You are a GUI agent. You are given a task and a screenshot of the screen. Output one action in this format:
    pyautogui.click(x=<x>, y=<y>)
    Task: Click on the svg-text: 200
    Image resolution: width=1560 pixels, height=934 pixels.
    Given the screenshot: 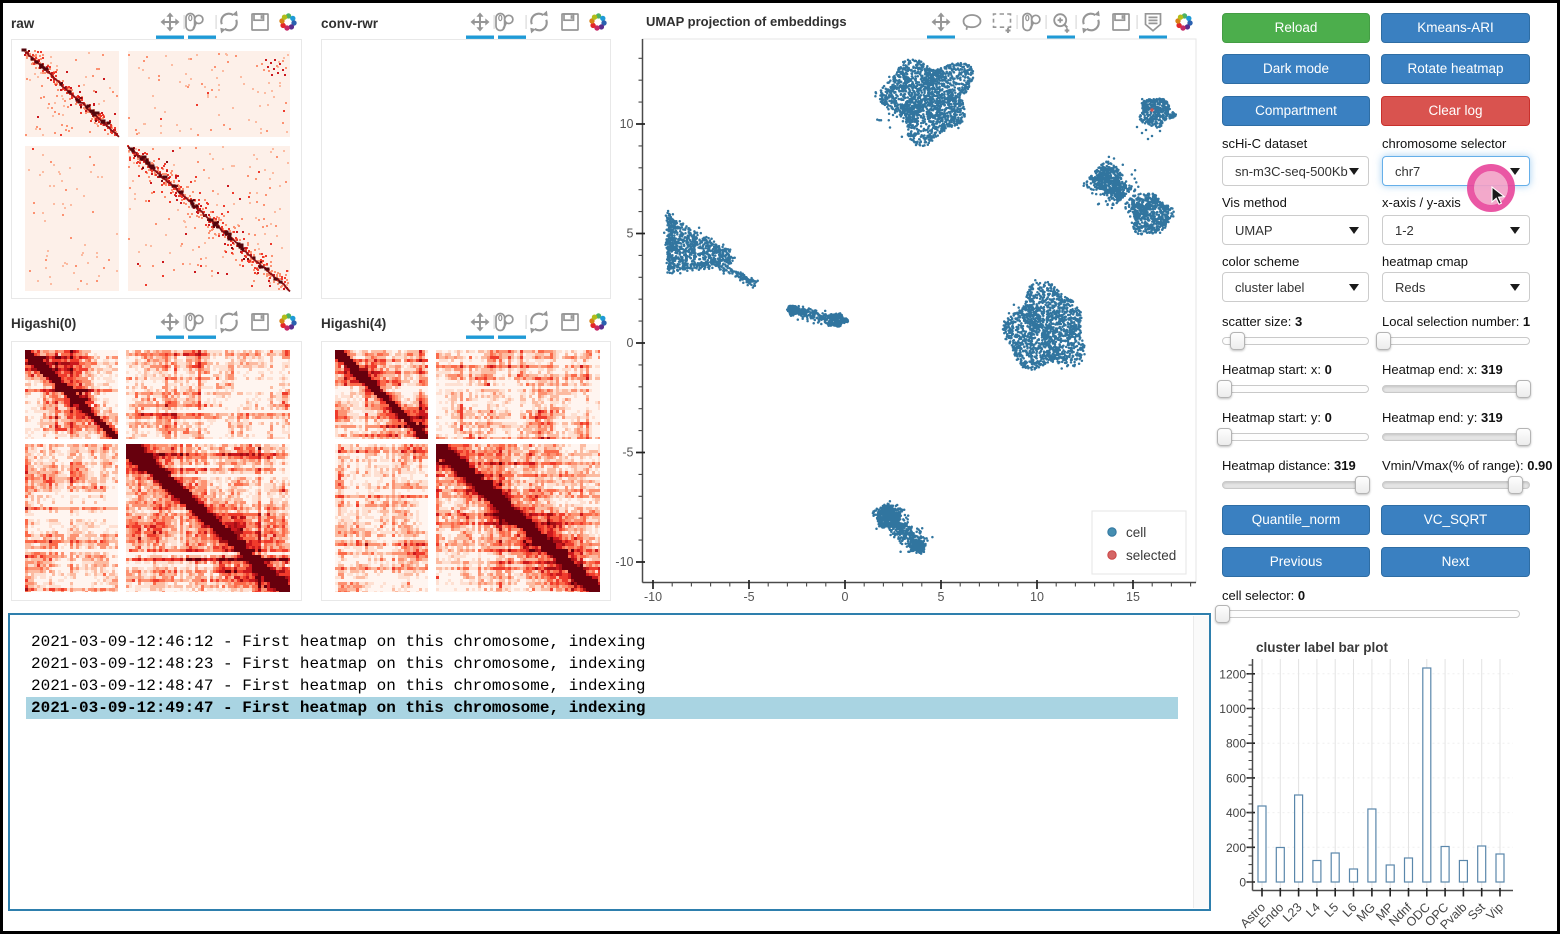 What is the action you would take?
    pyautogui.click(x=1236, y=848)
    